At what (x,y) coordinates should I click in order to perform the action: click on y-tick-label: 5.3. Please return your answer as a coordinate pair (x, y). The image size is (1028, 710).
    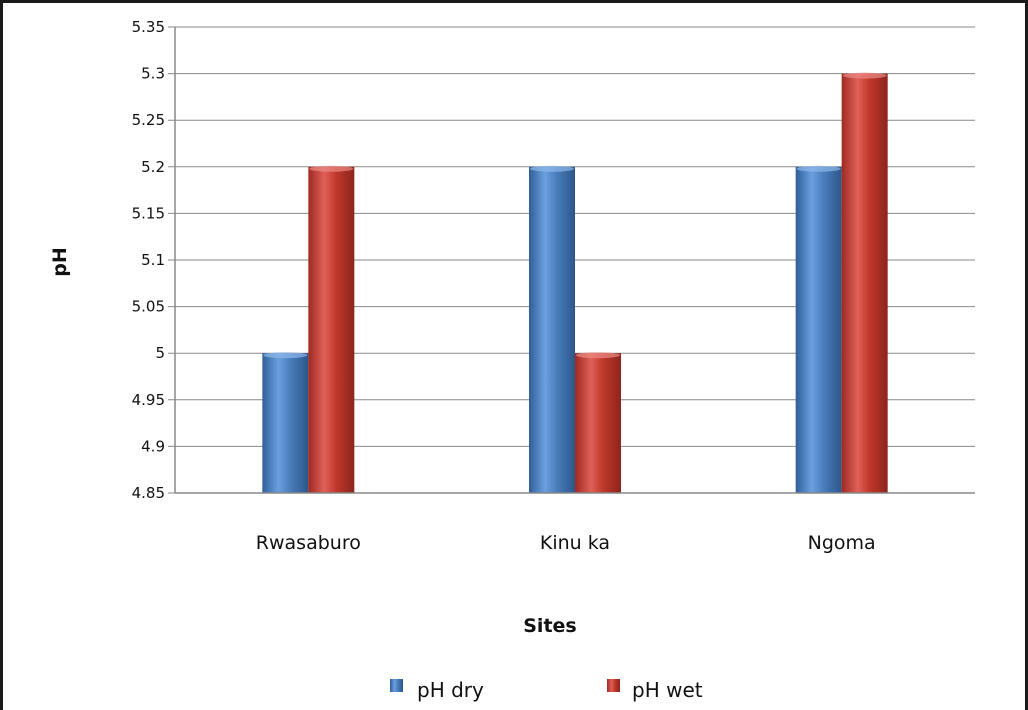
    Looking at the image, I should click on (153, 74).